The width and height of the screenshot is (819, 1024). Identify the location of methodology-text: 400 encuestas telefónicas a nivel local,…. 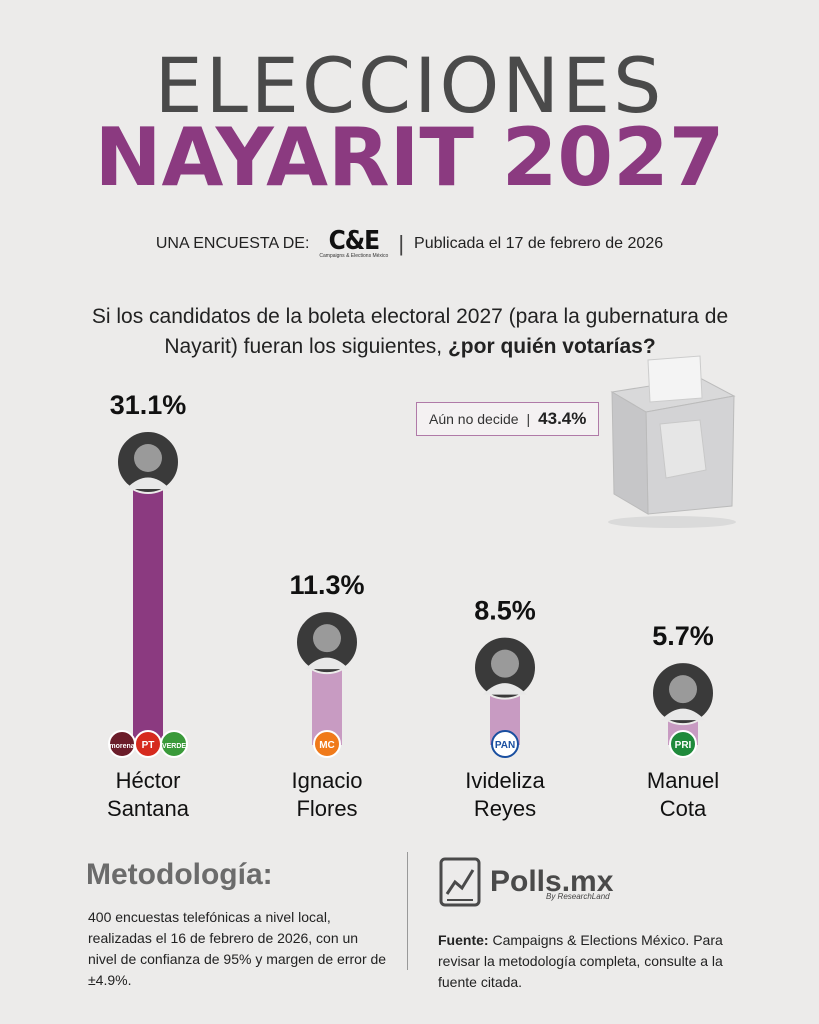
(237, 948).